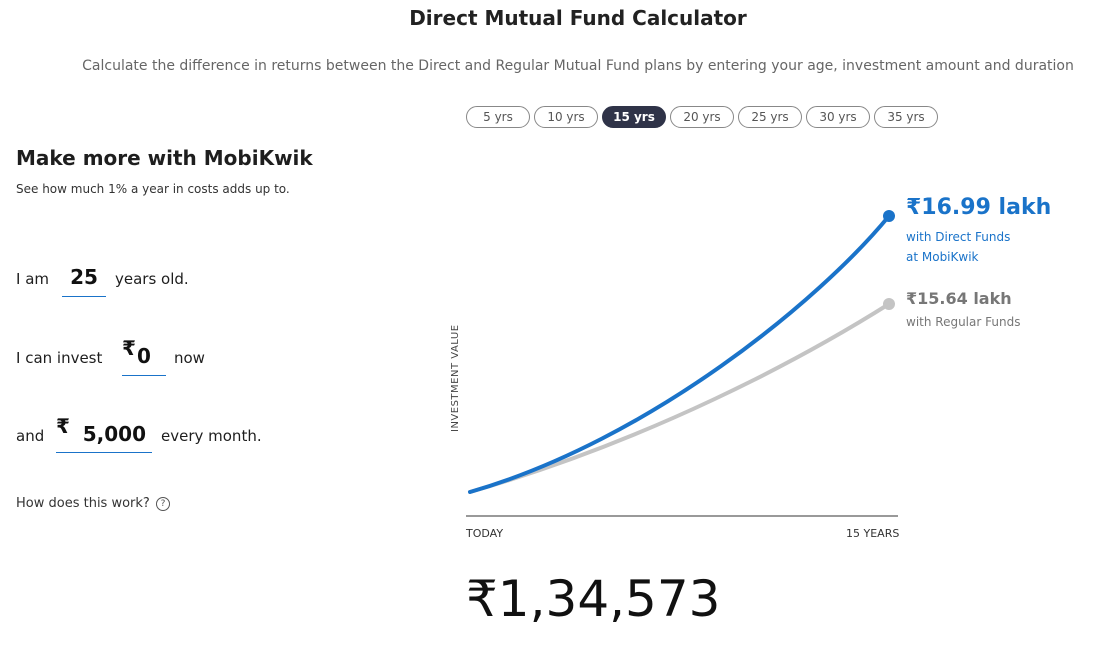  Describe the element at coordinates (942, 257) in the screenshot. I see `direct-caption-line-2: at MobiKwik` at that location.